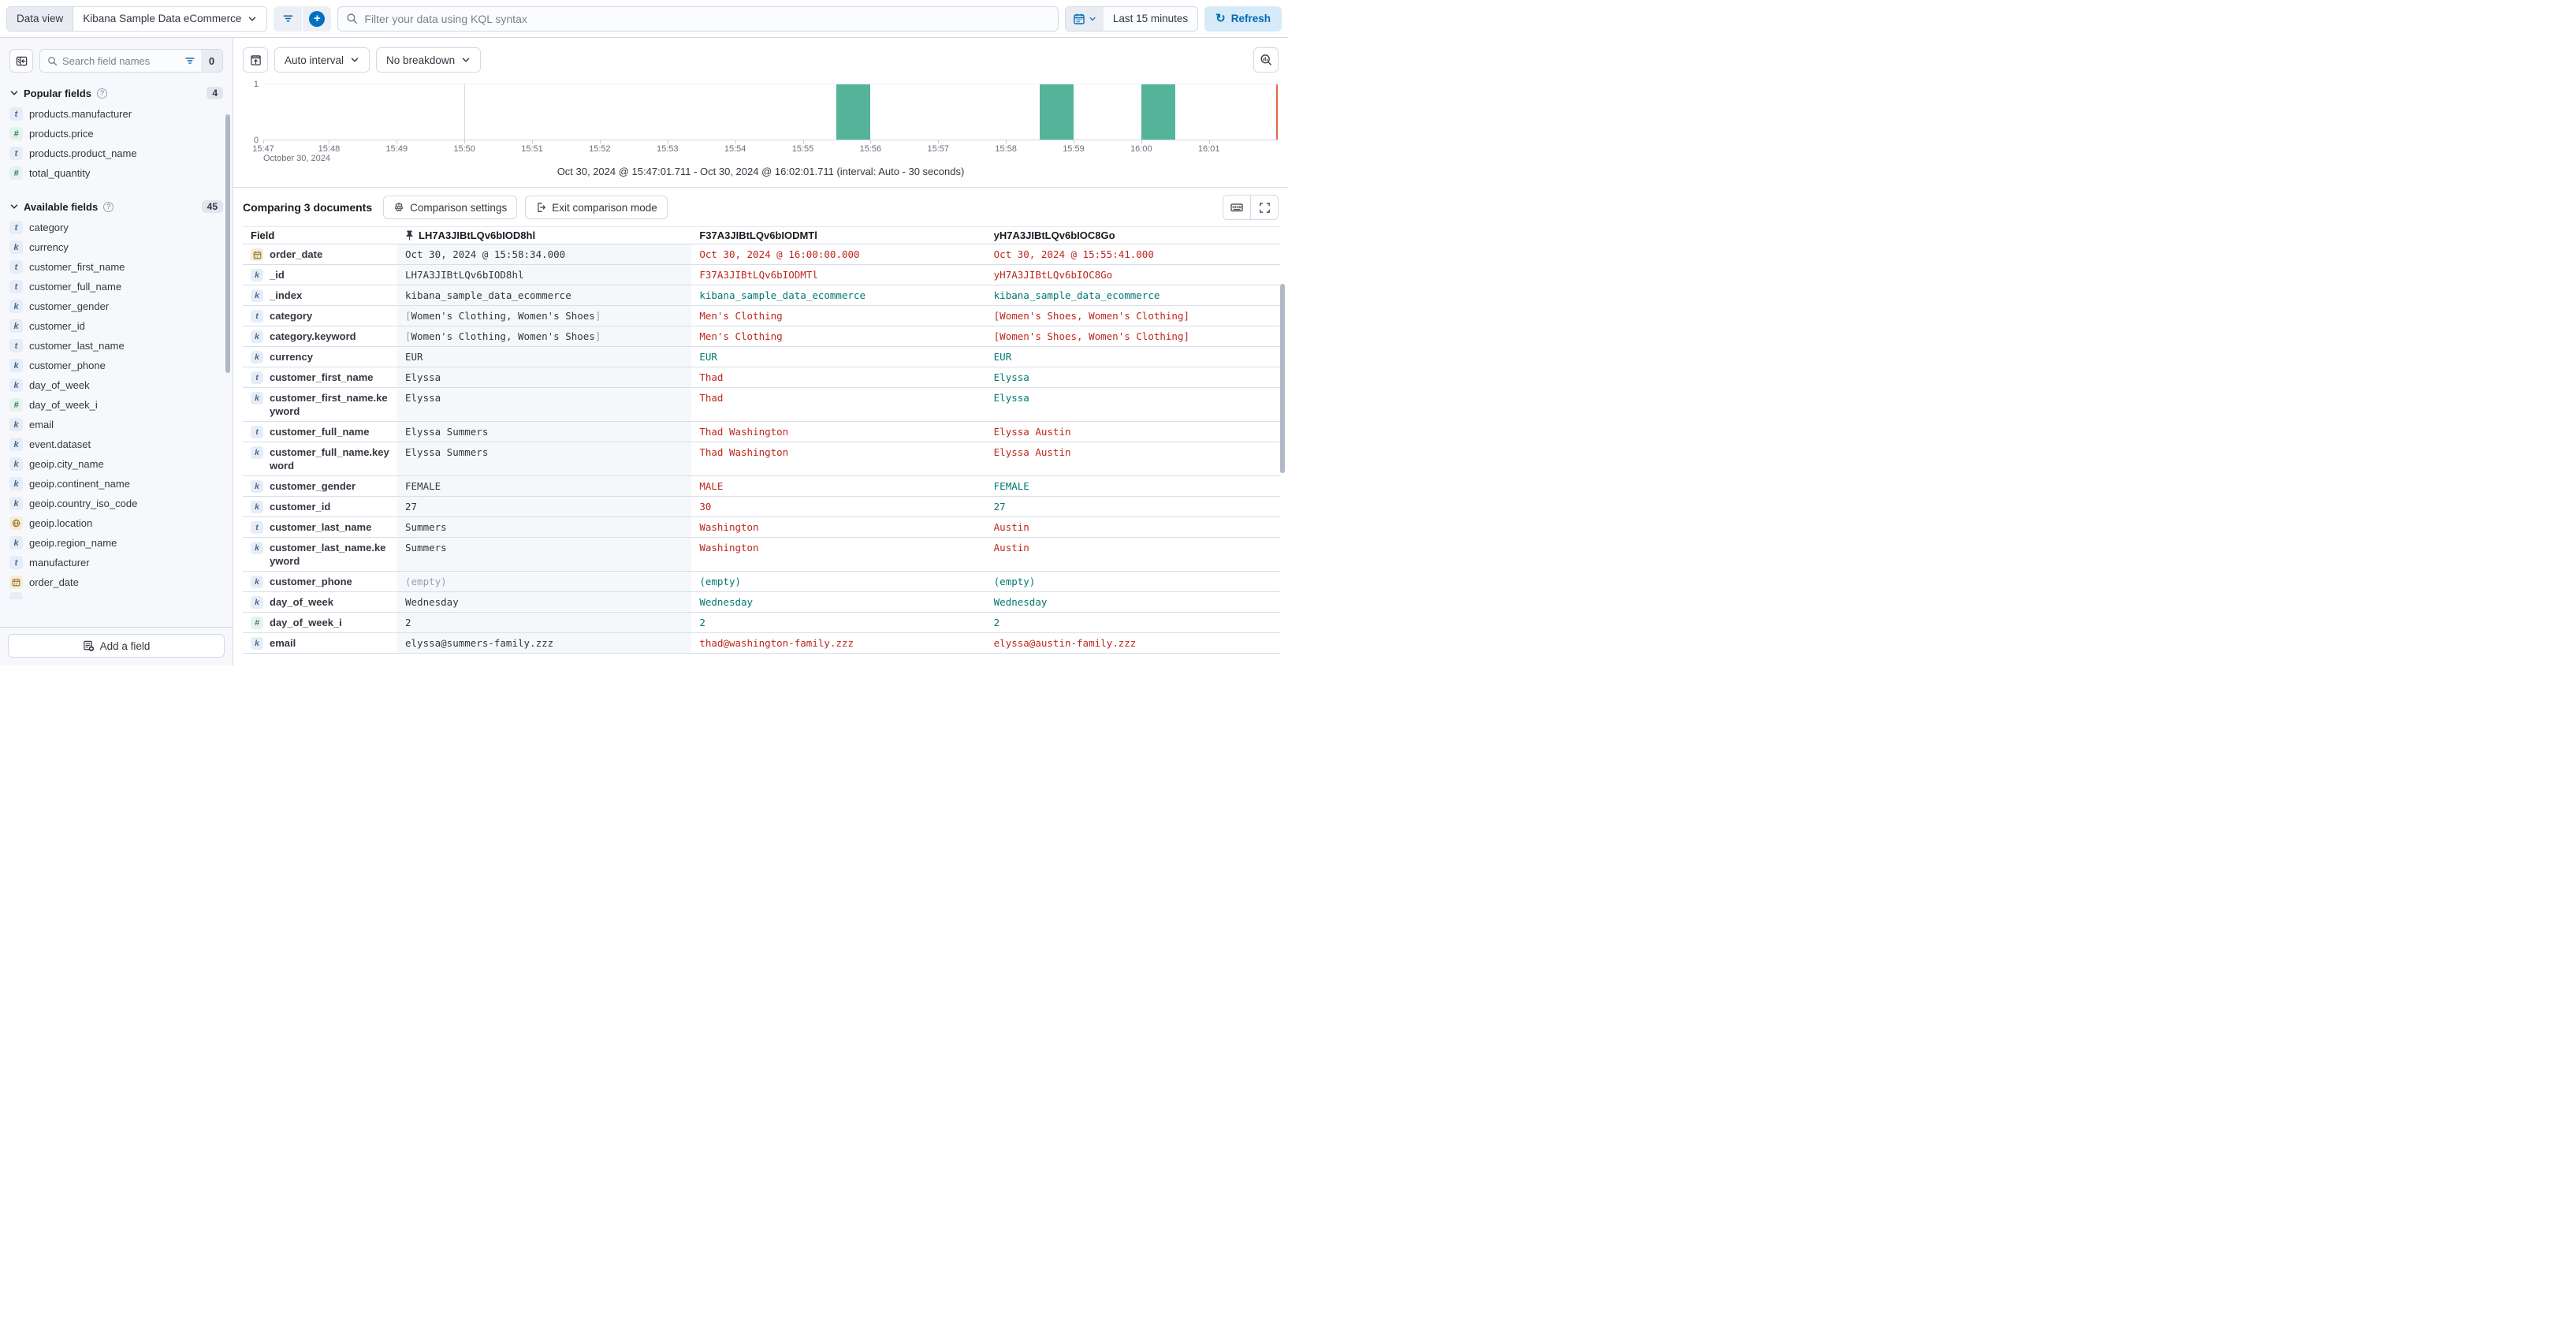  I want to click on field-name-cell: k _id, so click(320, 275).